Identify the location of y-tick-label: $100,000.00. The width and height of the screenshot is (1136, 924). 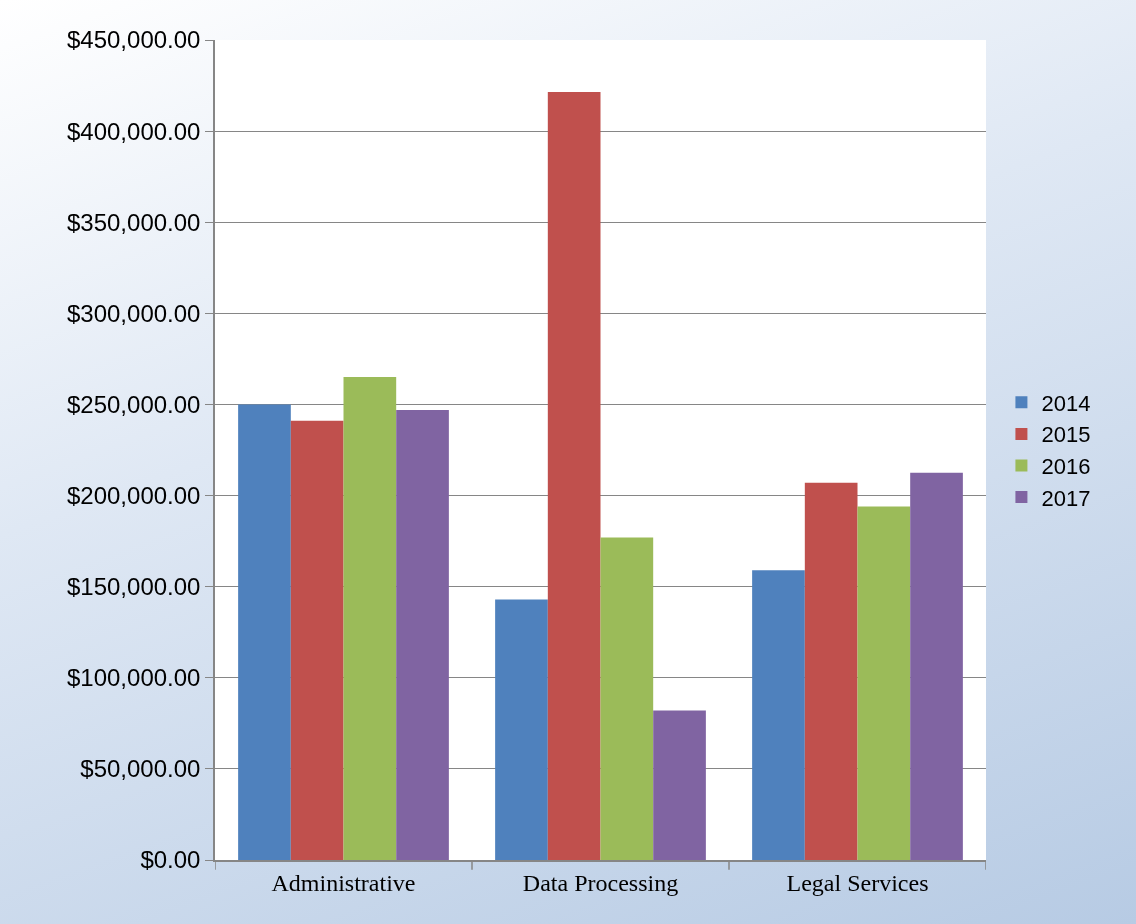
(133, 678).